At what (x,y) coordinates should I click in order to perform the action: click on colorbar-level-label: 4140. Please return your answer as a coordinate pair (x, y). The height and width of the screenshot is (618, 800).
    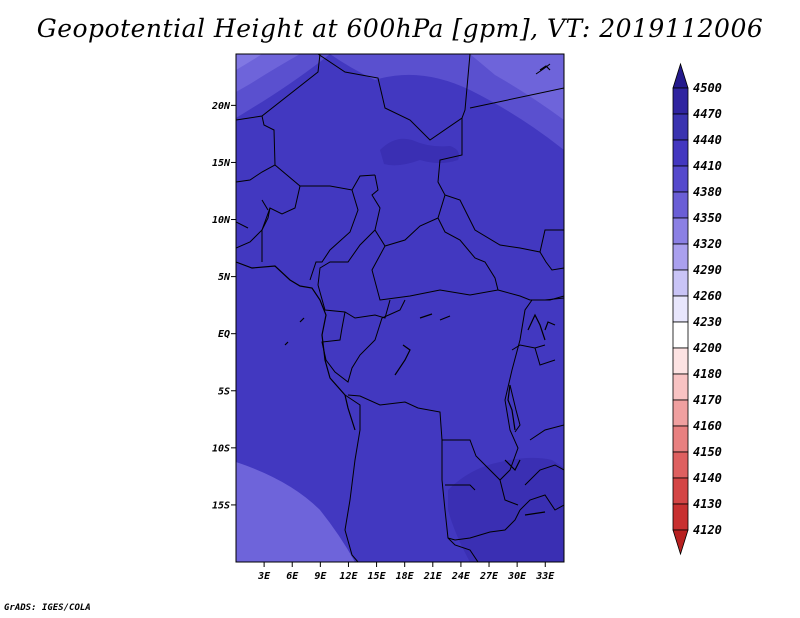
    Looking at the image, I should click on (707, 478).